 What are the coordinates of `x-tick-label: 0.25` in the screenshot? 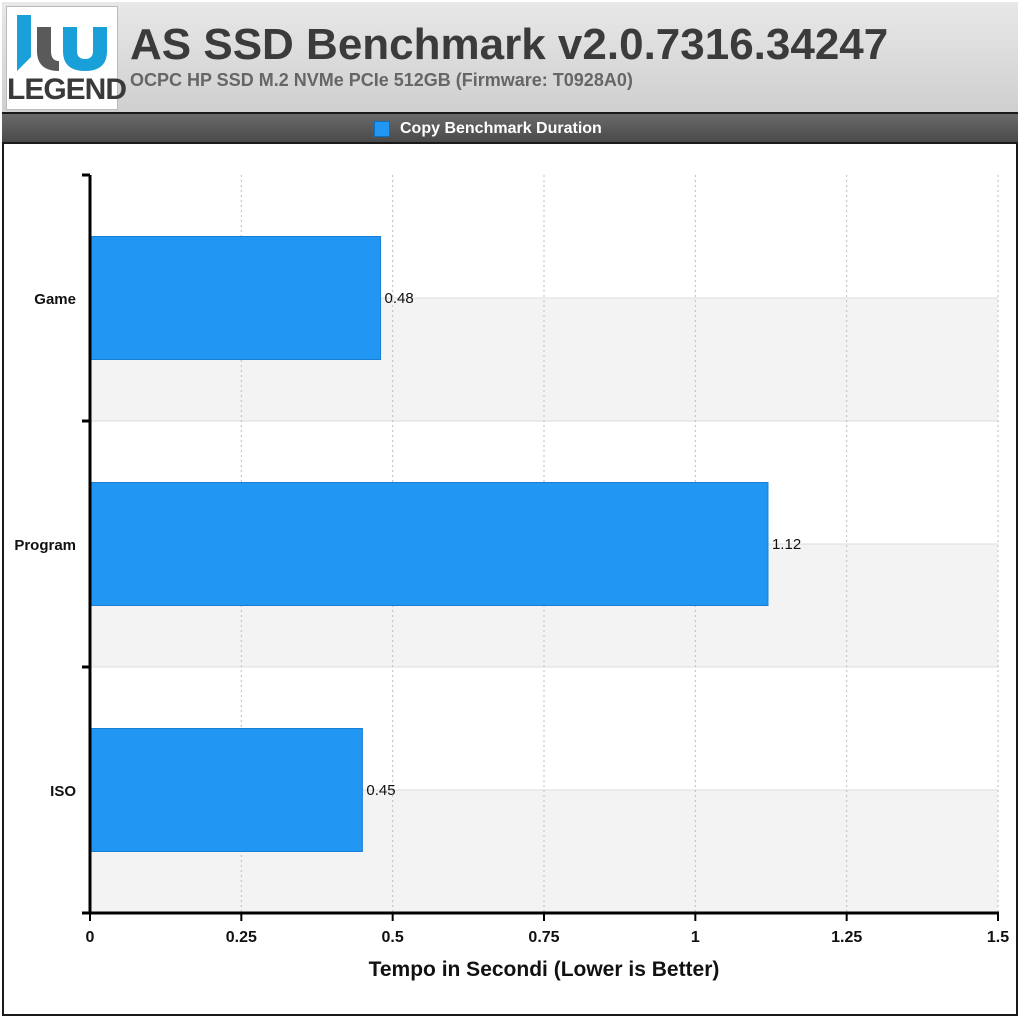 It's located at (241, 937).